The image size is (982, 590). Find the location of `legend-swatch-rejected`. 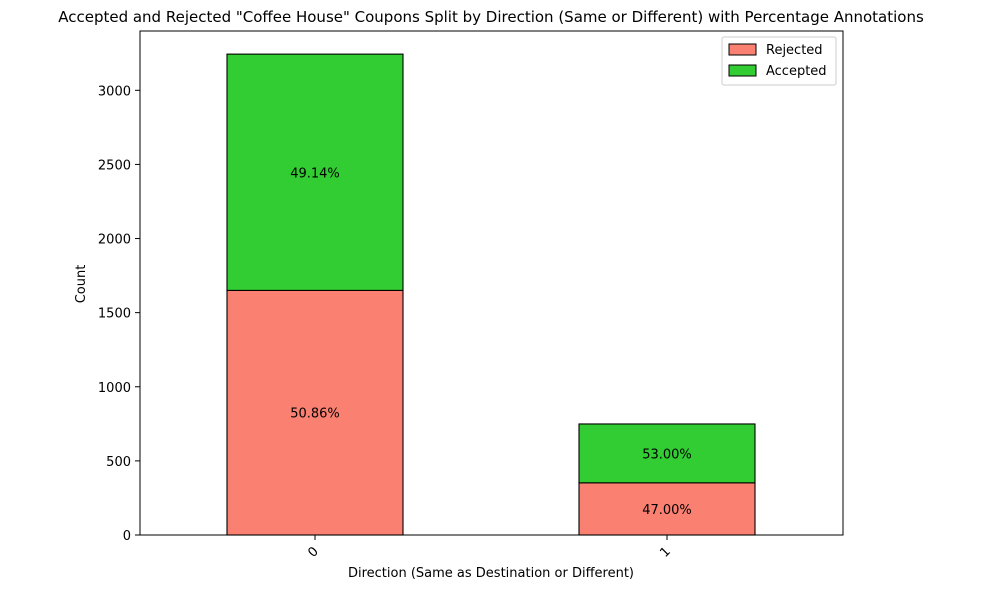

legend-swatch-rejected is located at coordinates (742, 49).